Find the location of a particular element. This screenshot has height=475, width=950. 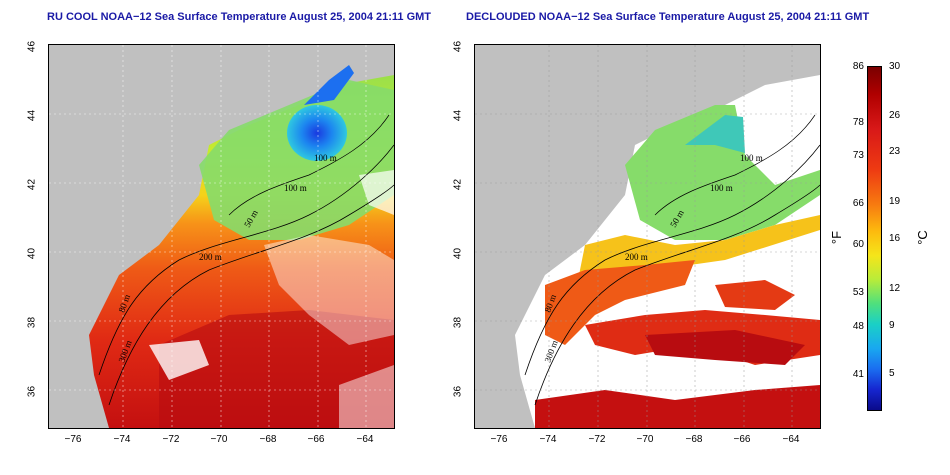

colorbar-fahrenheit-label: 66 is located at coordinates (858, 203).